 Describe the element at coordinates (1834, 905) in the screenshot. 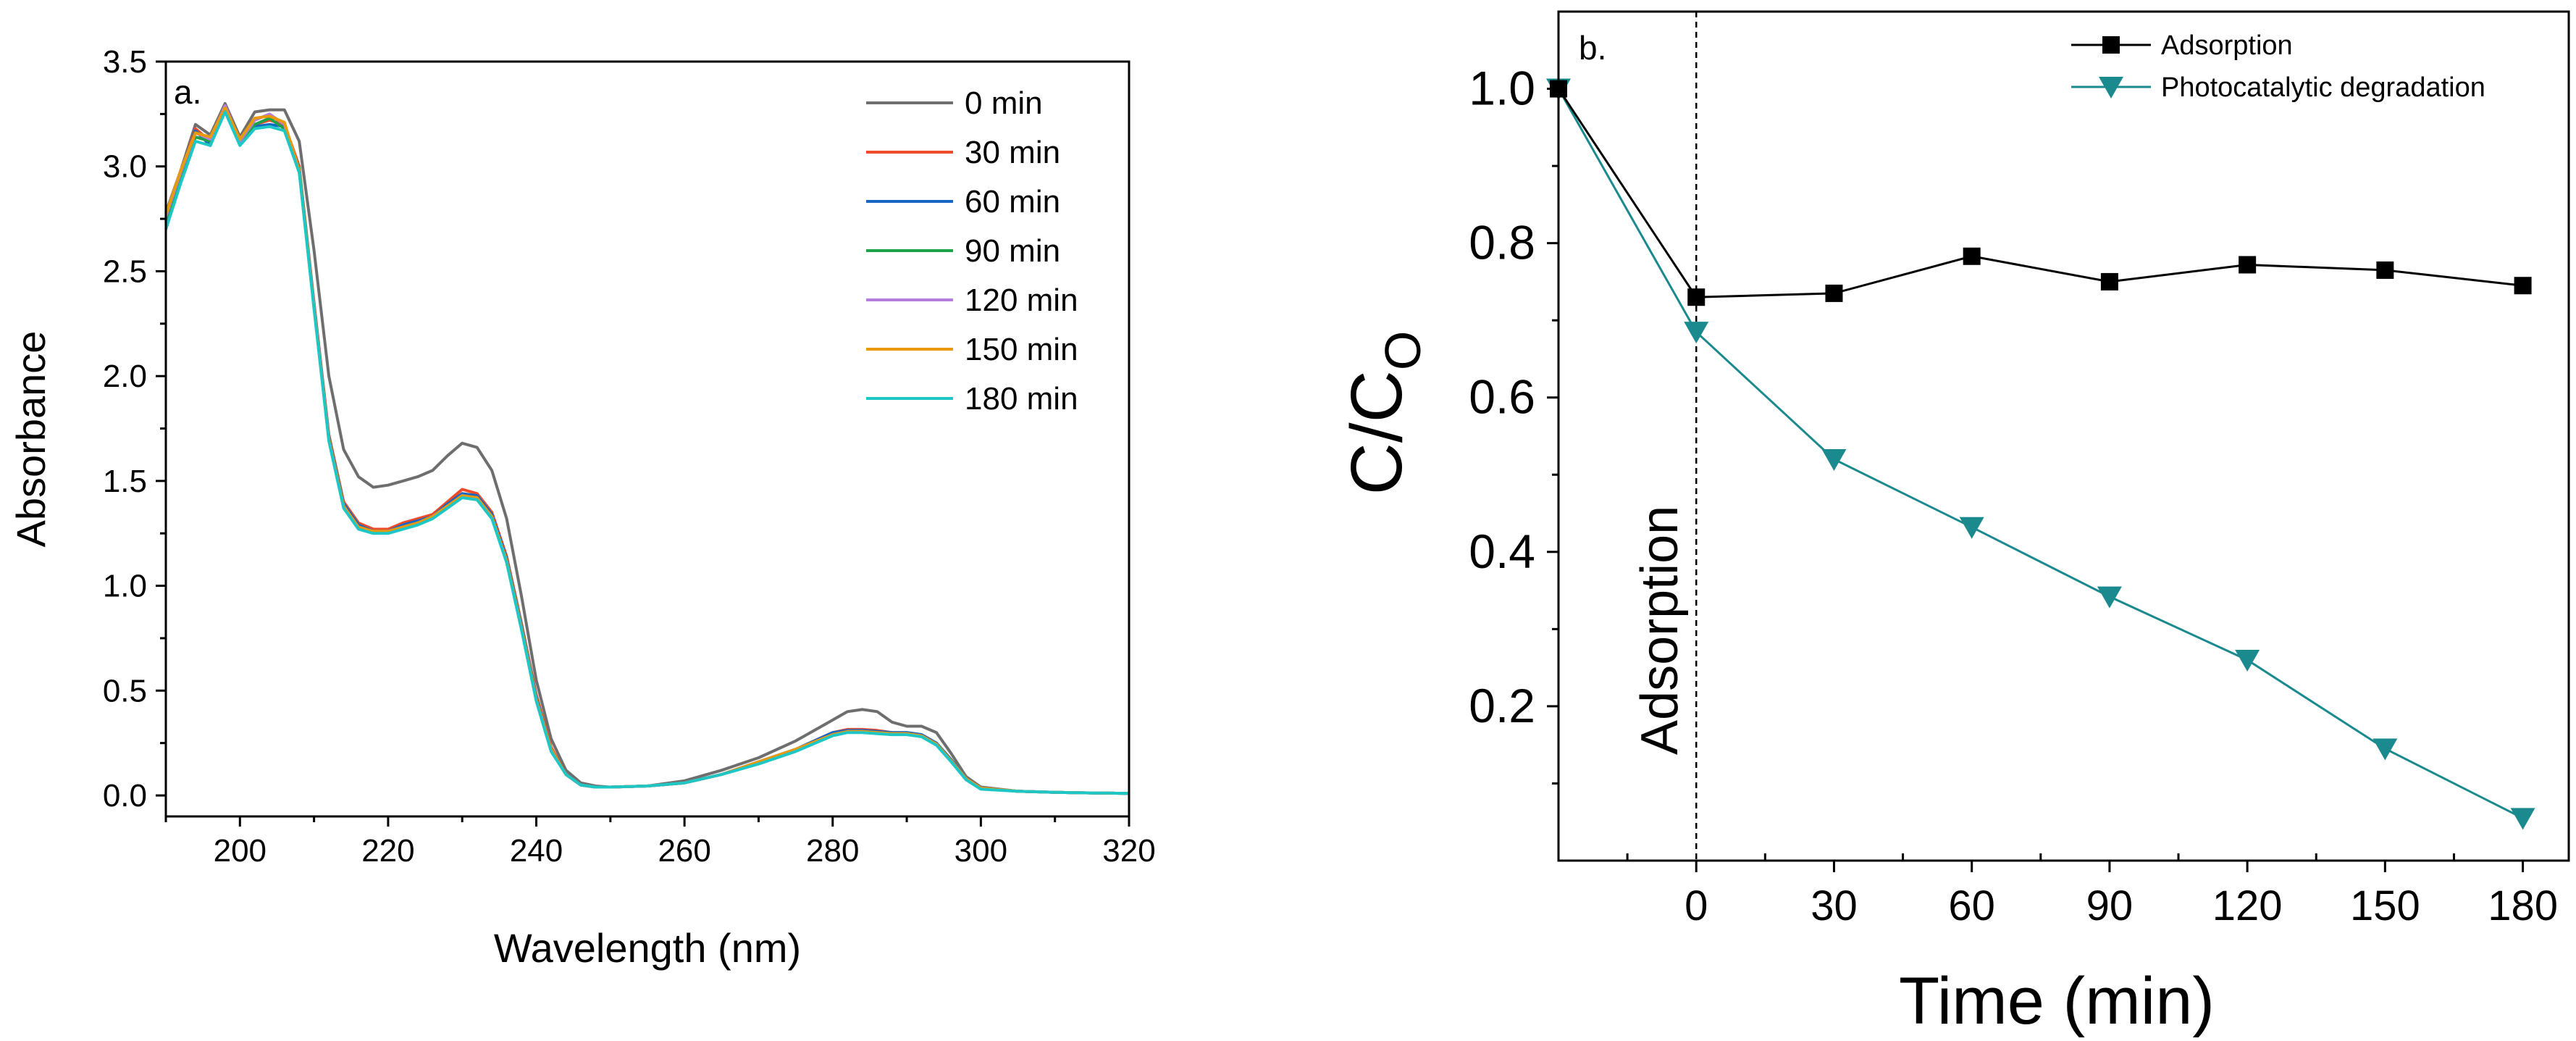

I see `x-tick-label: 30` at that location.